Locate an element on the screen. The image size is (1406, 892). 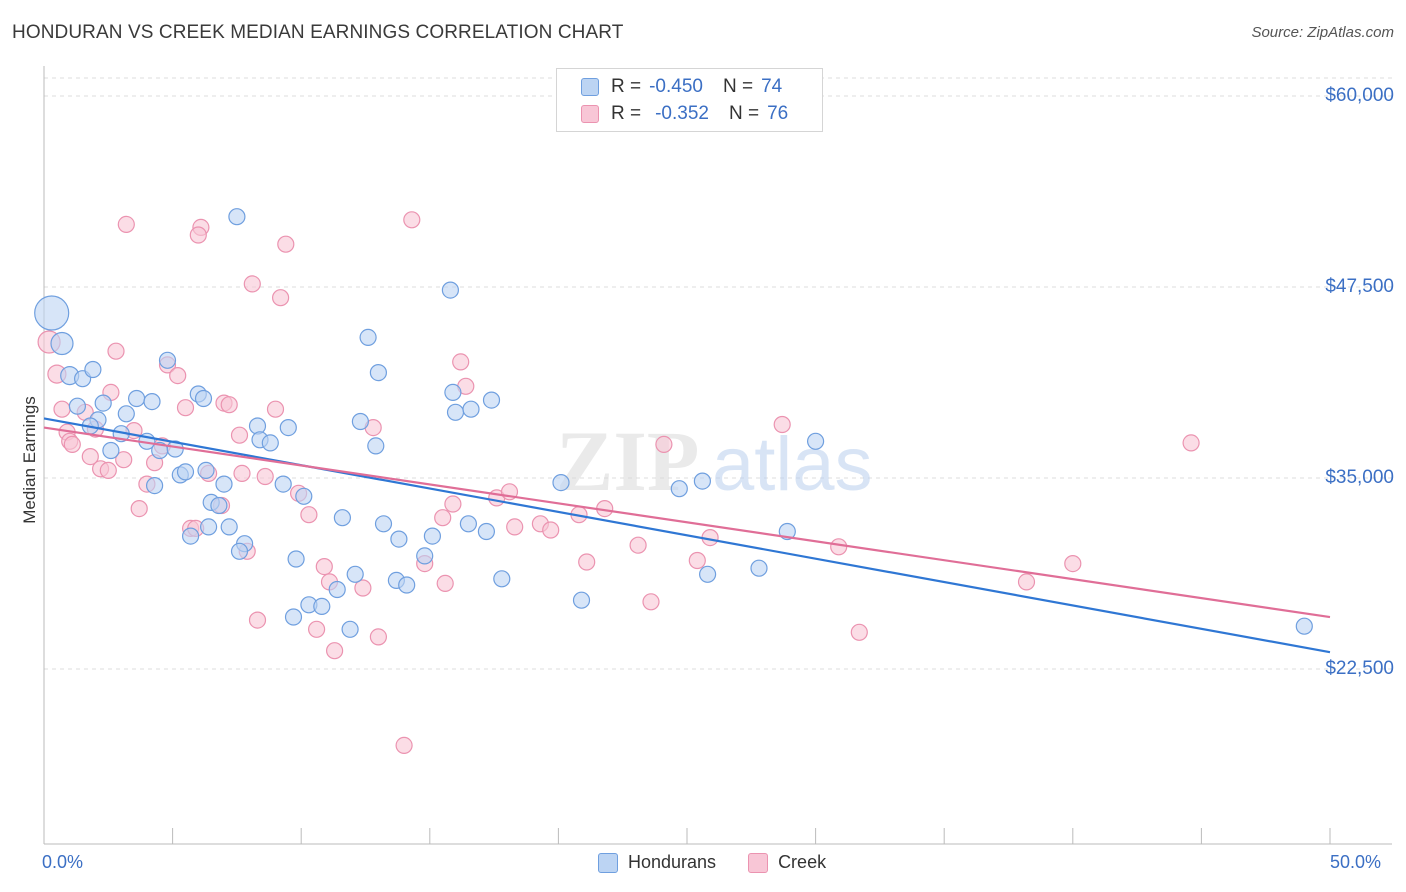
legend-swatch-pink is located at coordinates (590, 114).